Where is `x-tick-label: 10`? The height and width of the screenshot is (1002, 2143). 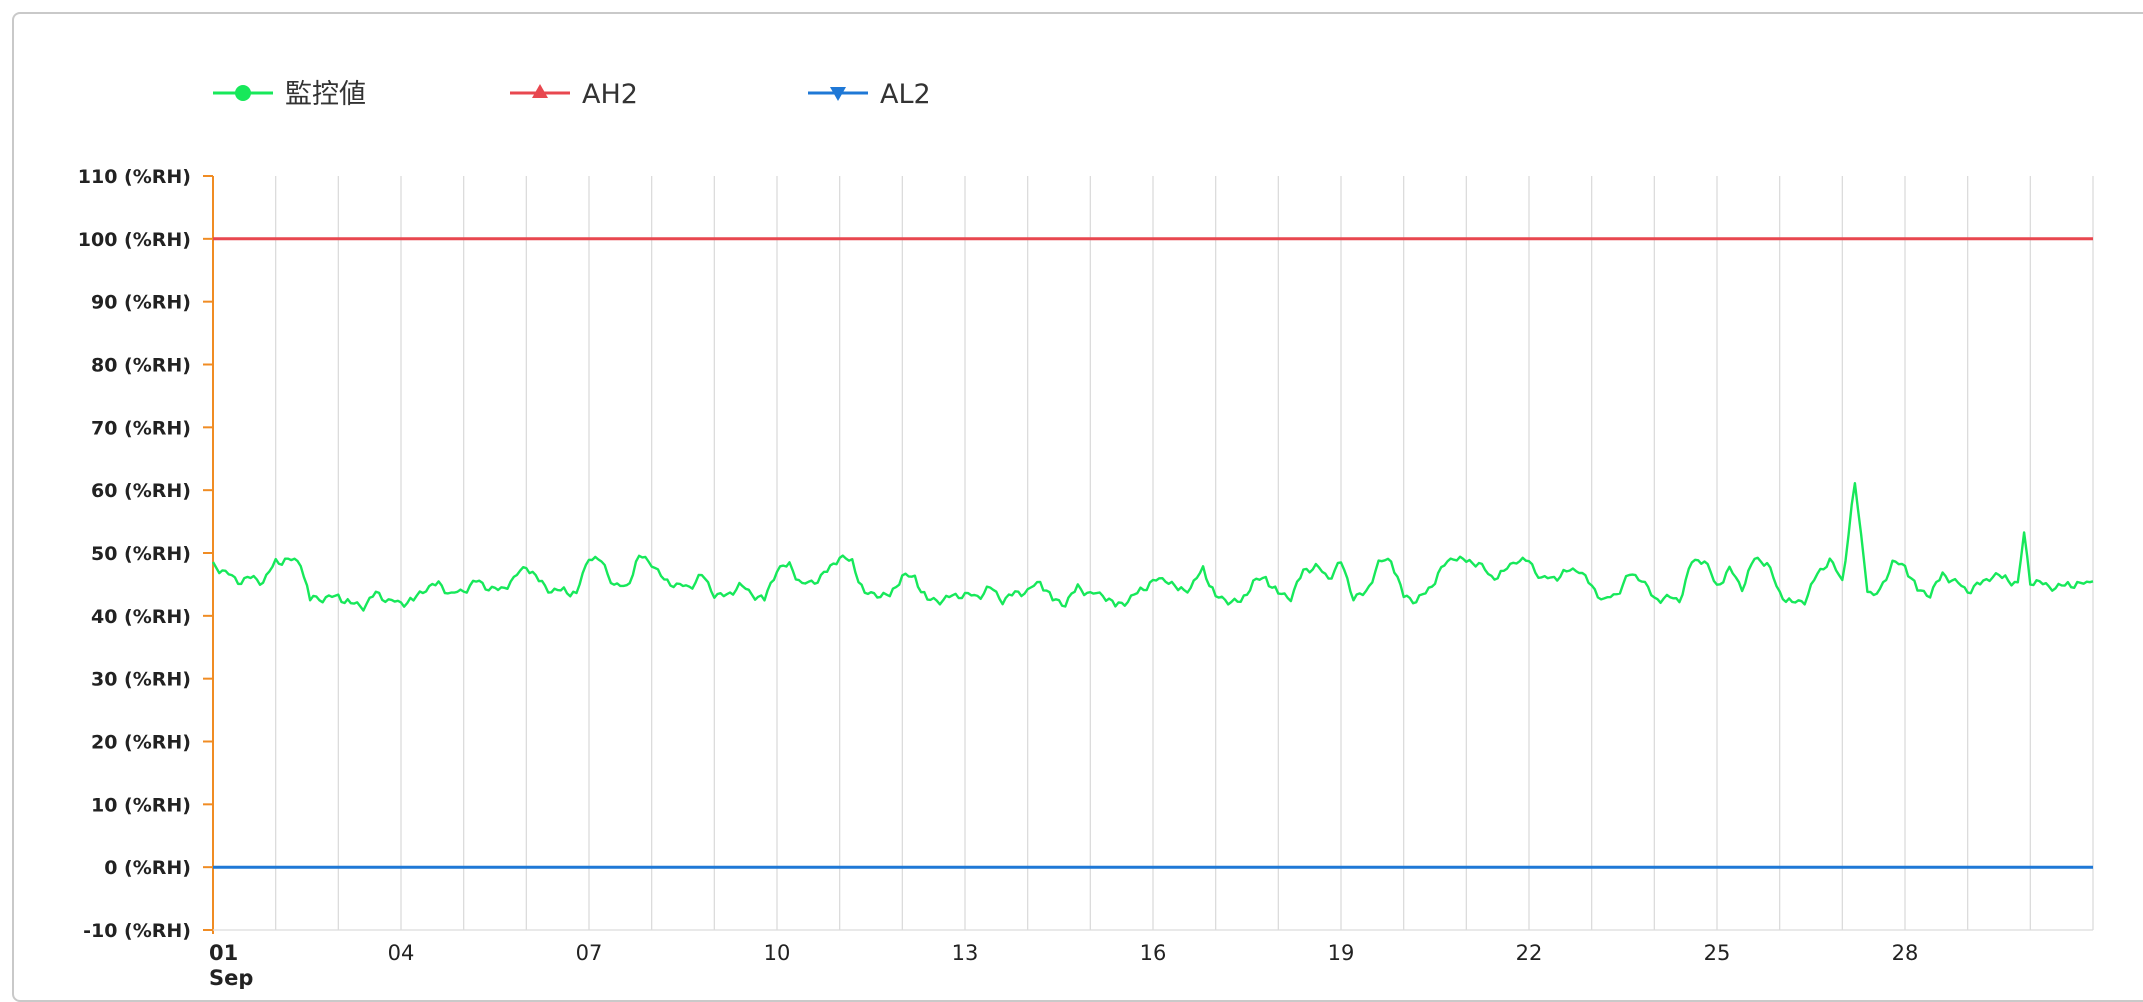 x-tick-label: 10 is located at coordinates (777, 953).